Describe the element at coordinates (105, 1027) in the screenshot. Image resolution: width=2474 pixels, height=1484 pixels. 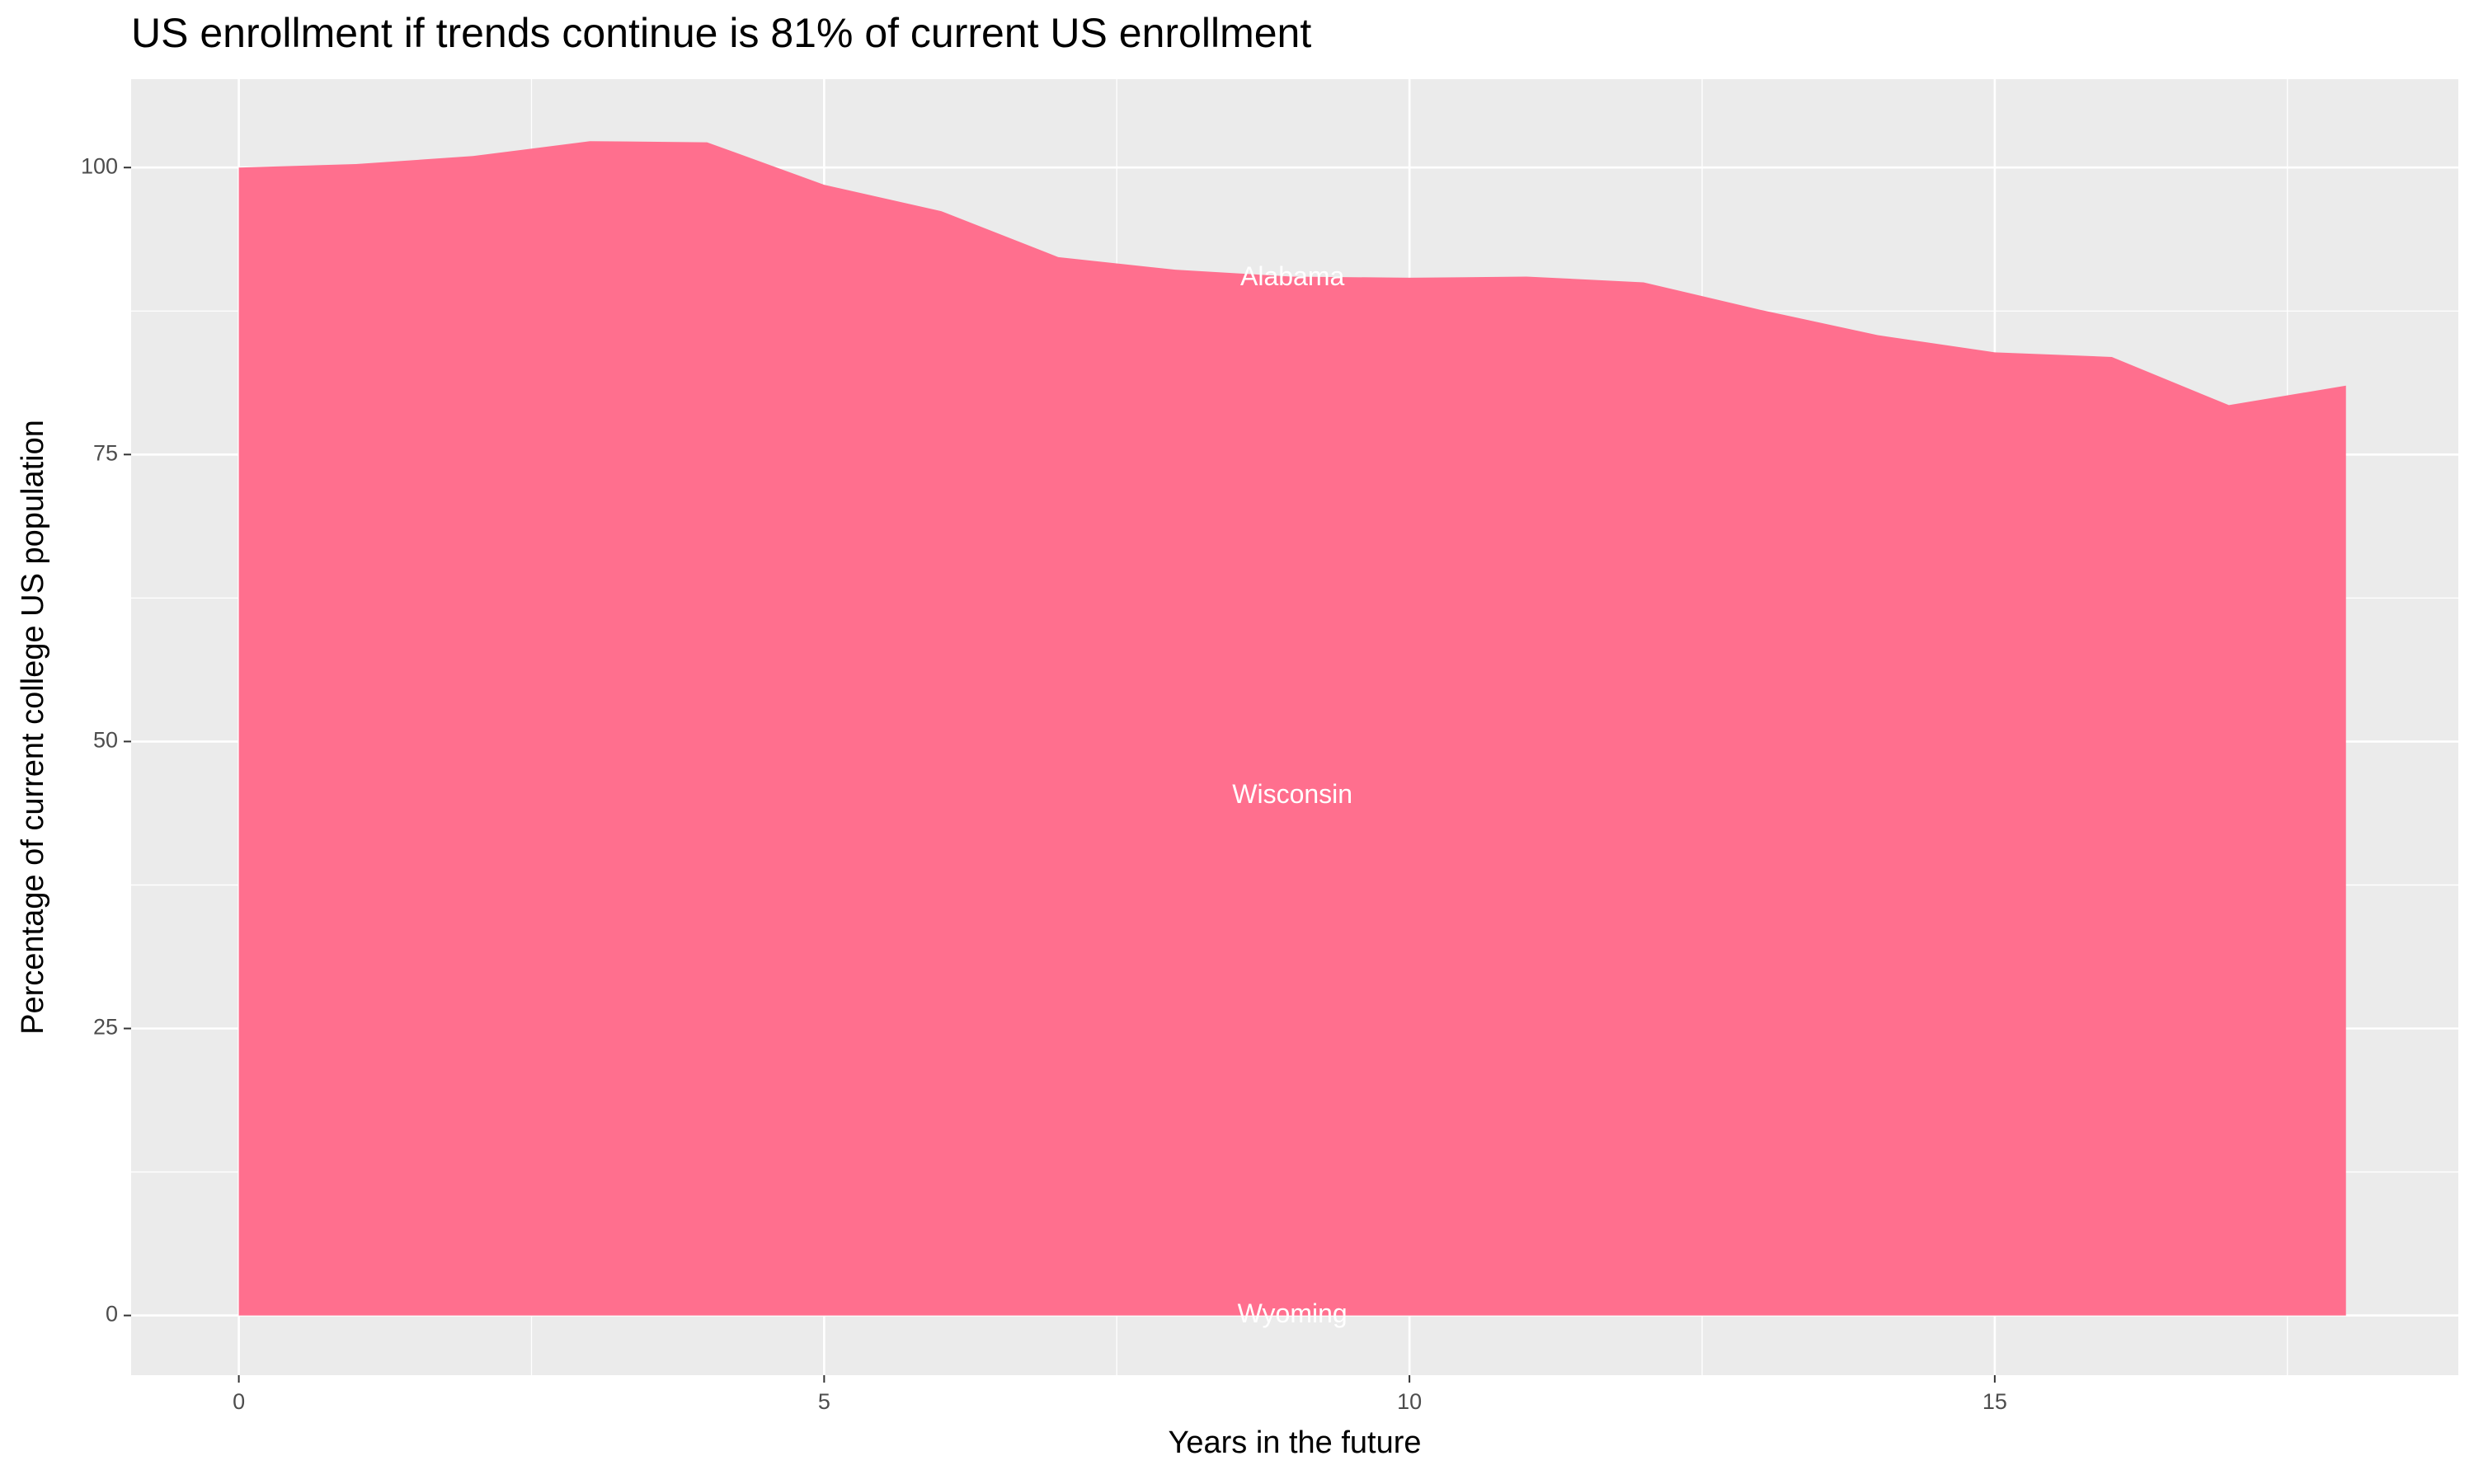
I see `y-tick-label: 25` at that location.